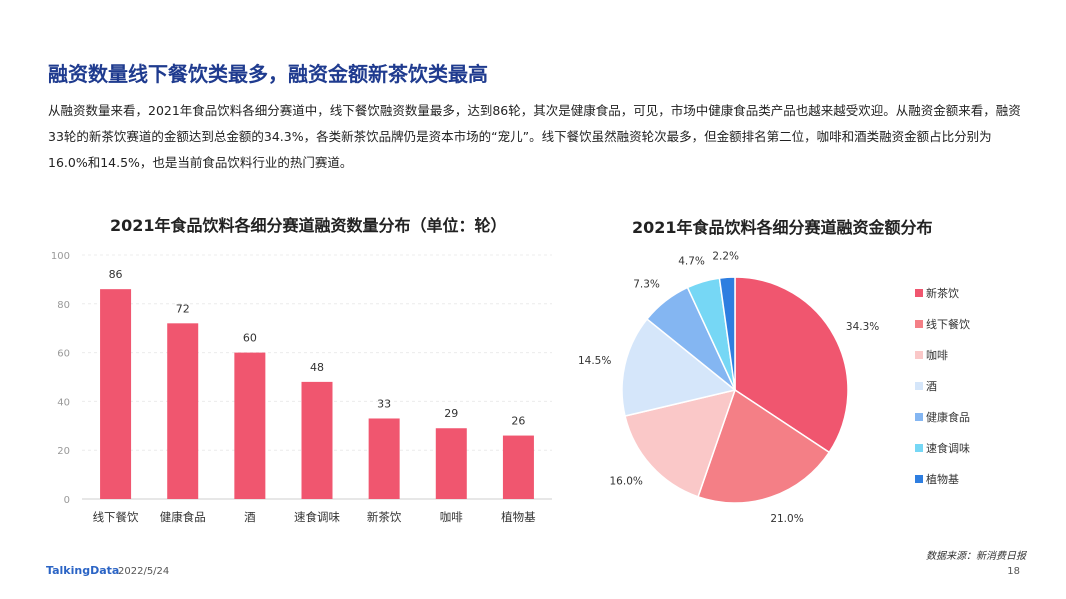 The width and height of the screenshot is (1066, 599). Describe the element at coordinates (250, 517) in the screenshot. I see `x-tick-label: 酒` at that location.